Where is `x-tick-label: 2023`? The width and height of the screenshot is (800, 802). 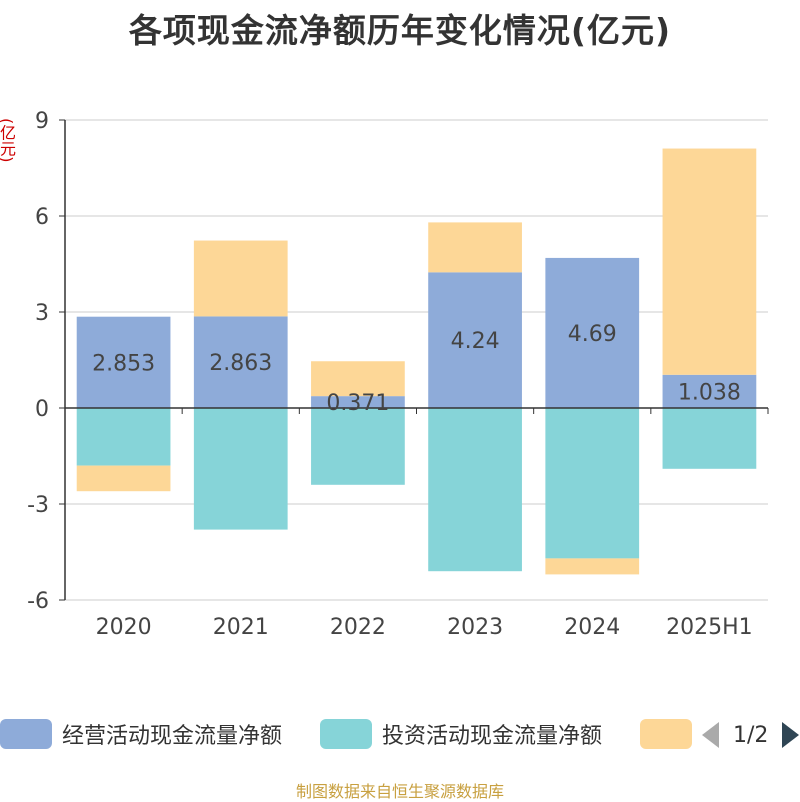 x-tick-label: 2023 is located at coordinates (475, 627).